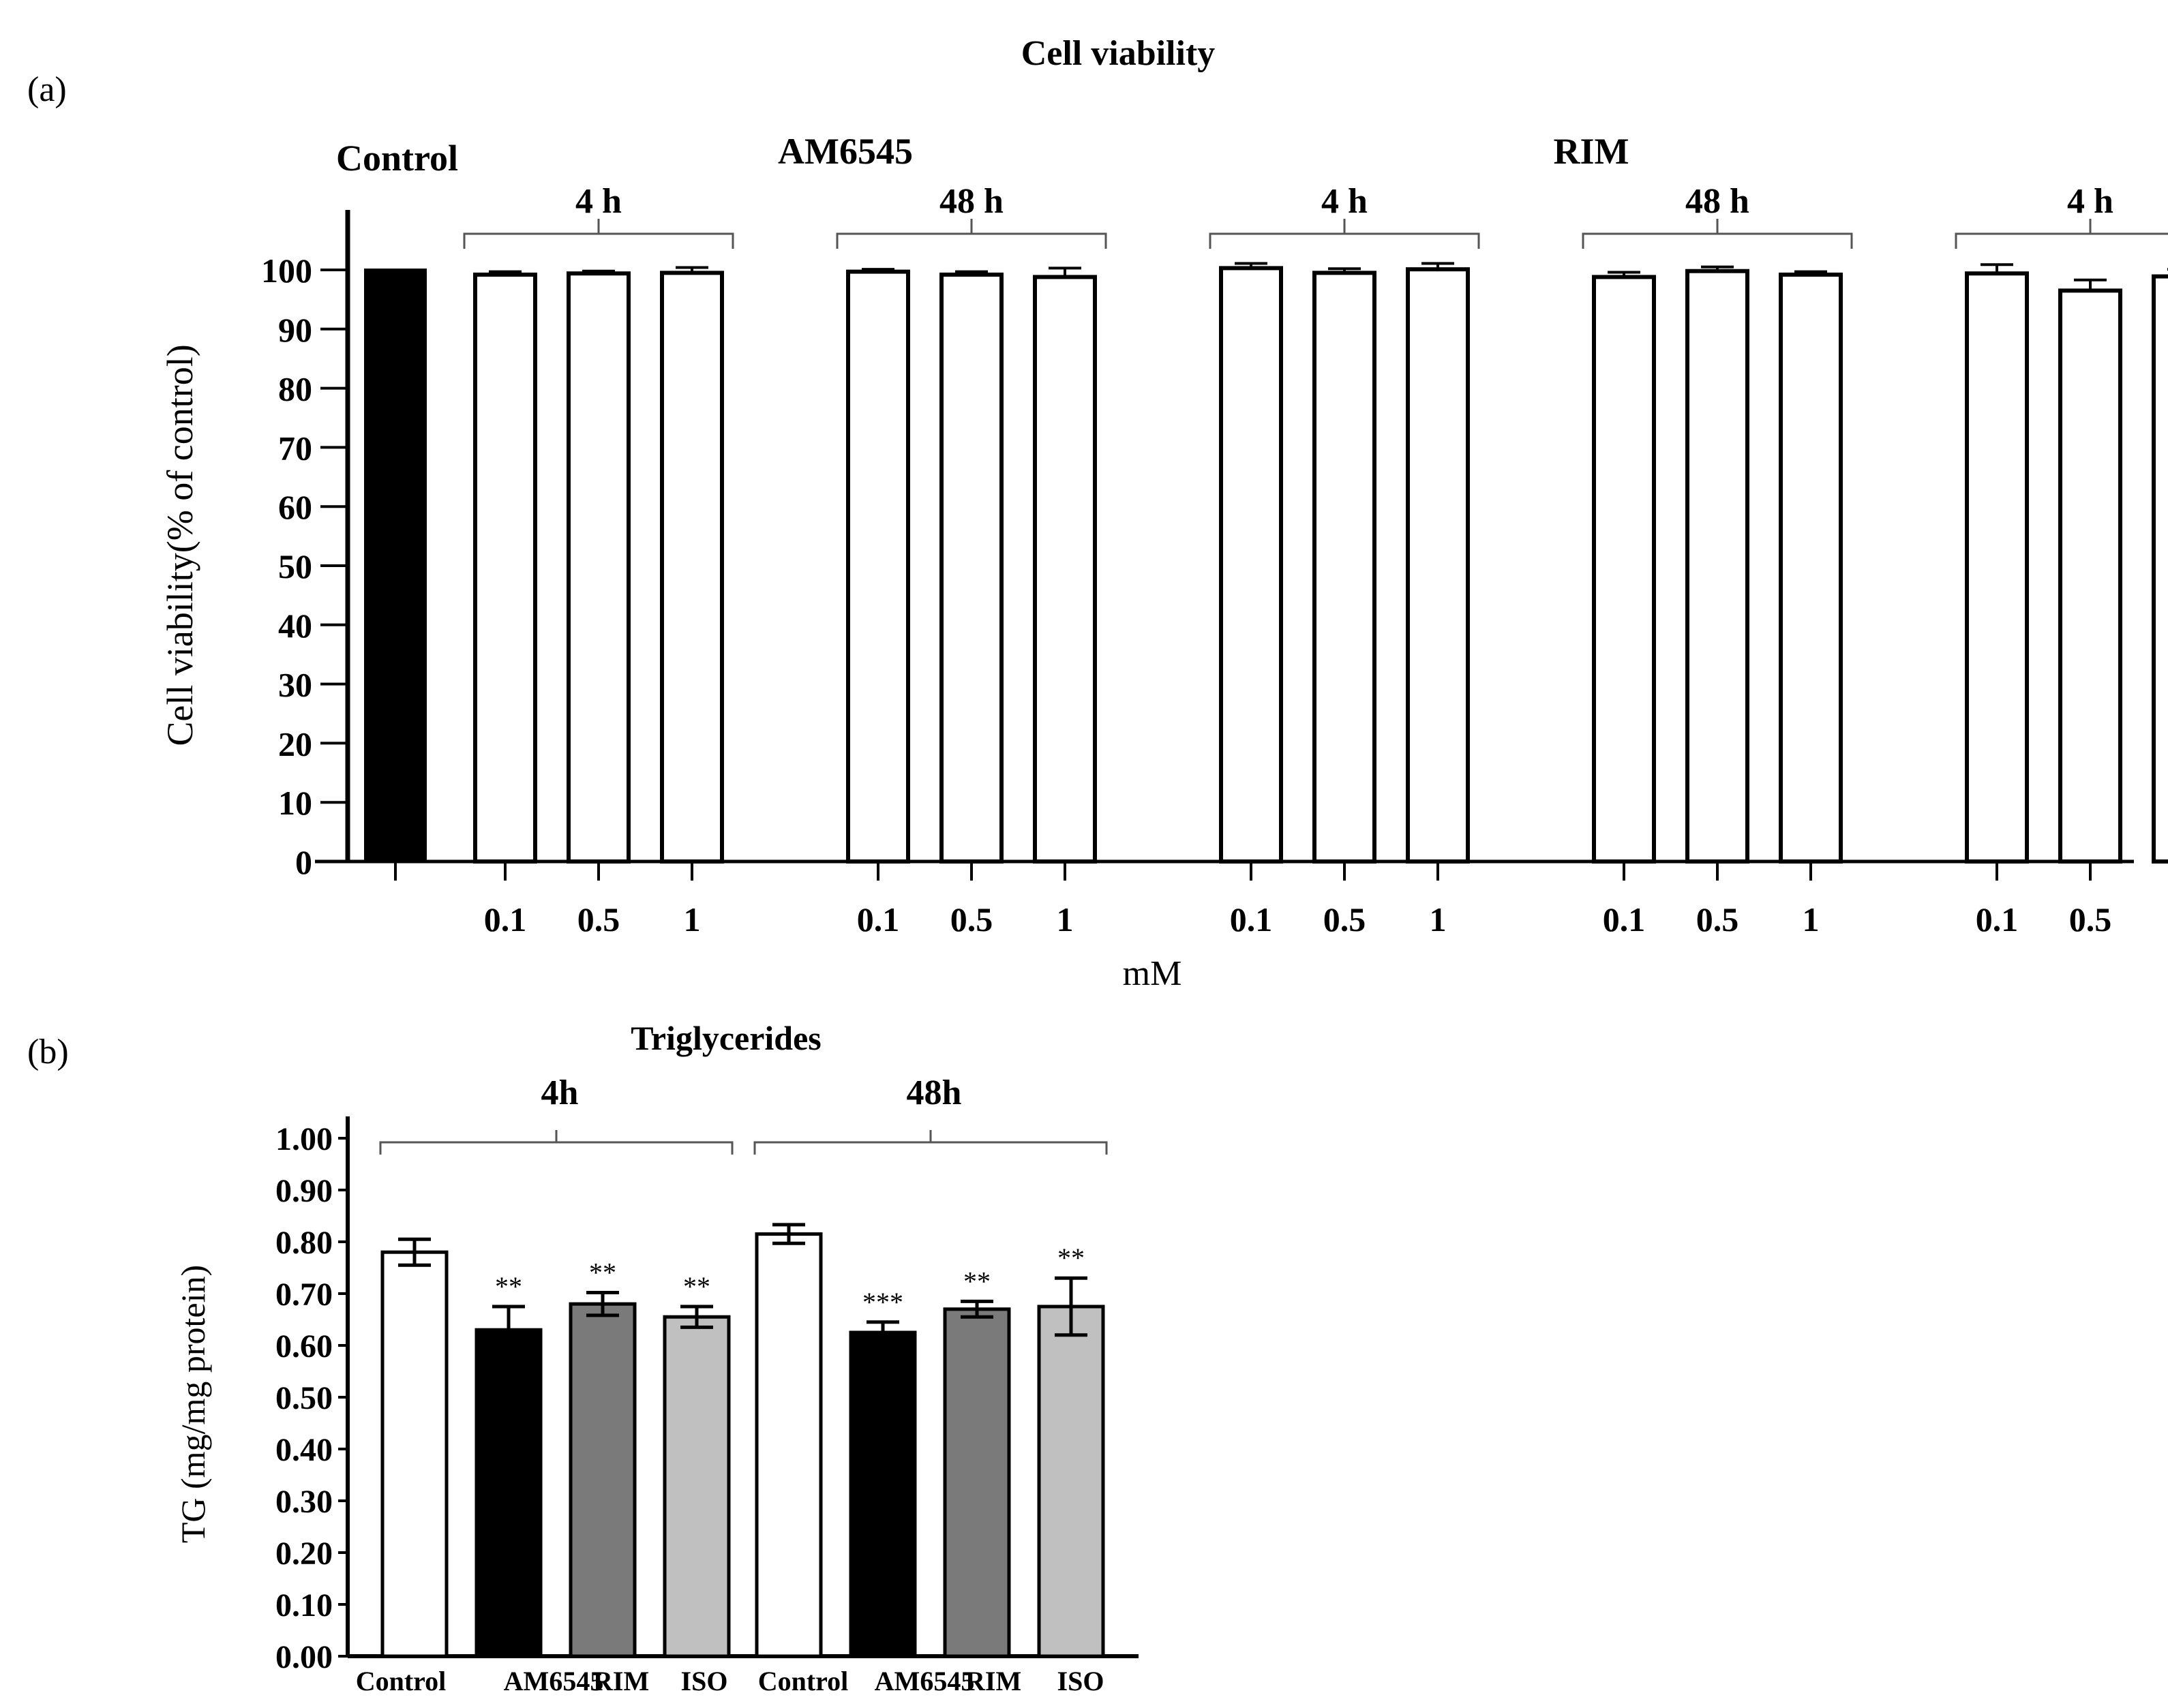 This screenshot has width=2168, height=1708. I want to click on panel-a-compound-label: AM6545, so click(845, 151).